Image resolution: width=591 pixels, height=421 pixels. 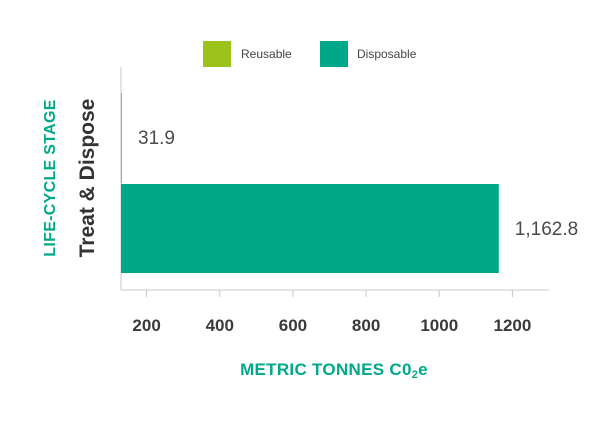 I want to click on legend-label-disposable: Disposable, so click(x=387, y=54).